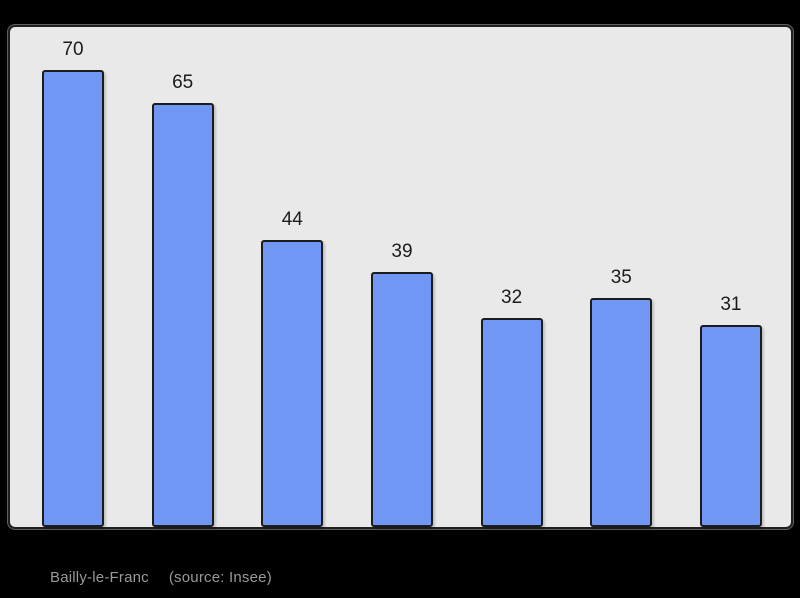 This screenshot has height=598, width=800. I want to click on bar-value-label: 65, so click(183, 82).